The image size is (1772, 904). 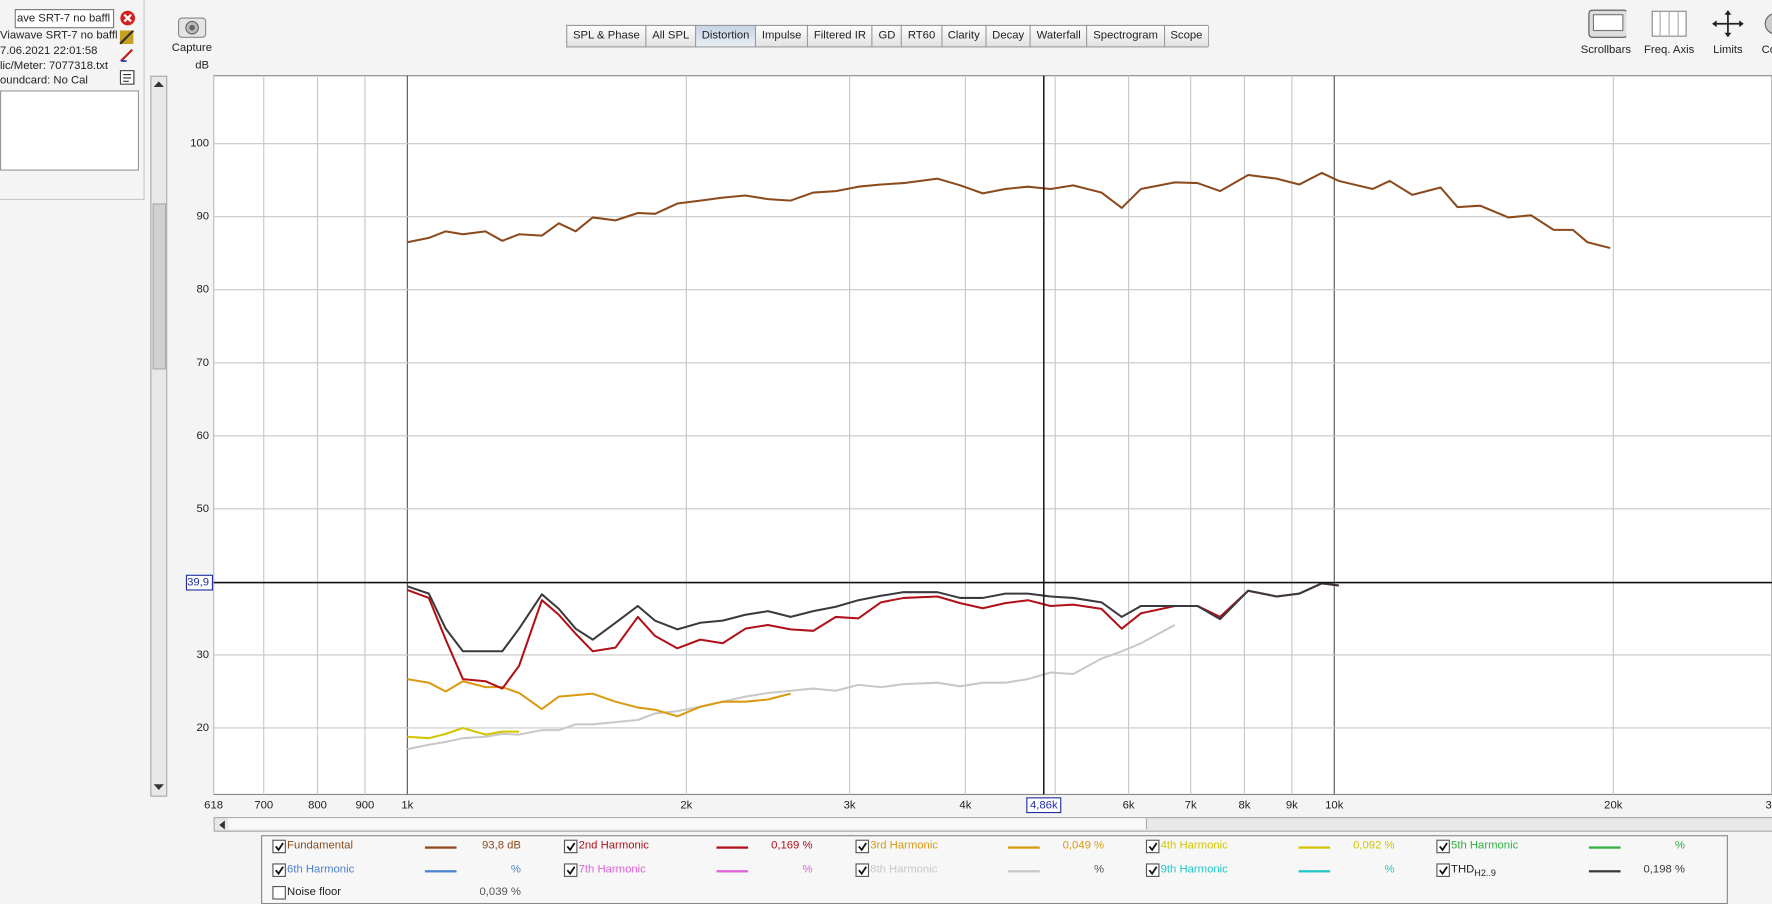 What do you see at coordinates (70, 130) in the screenshot?
I see `notes-box` at bounding box center [70, 130].